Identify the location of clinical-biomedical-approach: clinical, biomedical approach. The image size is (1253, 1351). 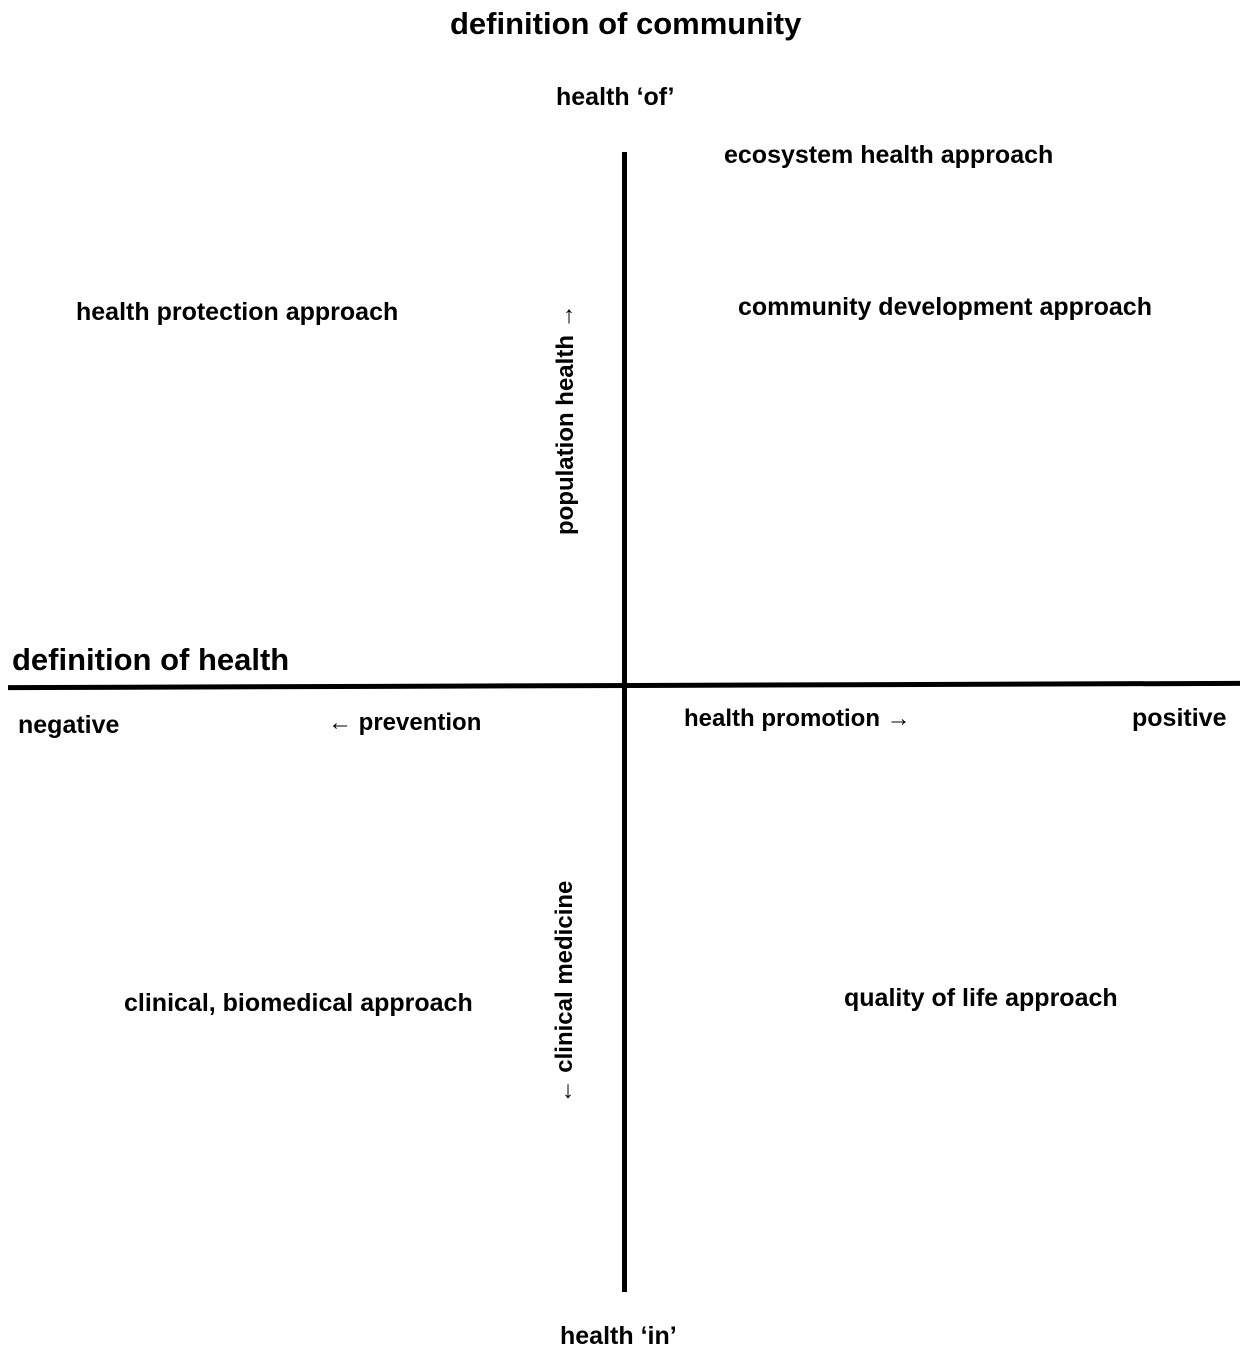
(298, 1003).